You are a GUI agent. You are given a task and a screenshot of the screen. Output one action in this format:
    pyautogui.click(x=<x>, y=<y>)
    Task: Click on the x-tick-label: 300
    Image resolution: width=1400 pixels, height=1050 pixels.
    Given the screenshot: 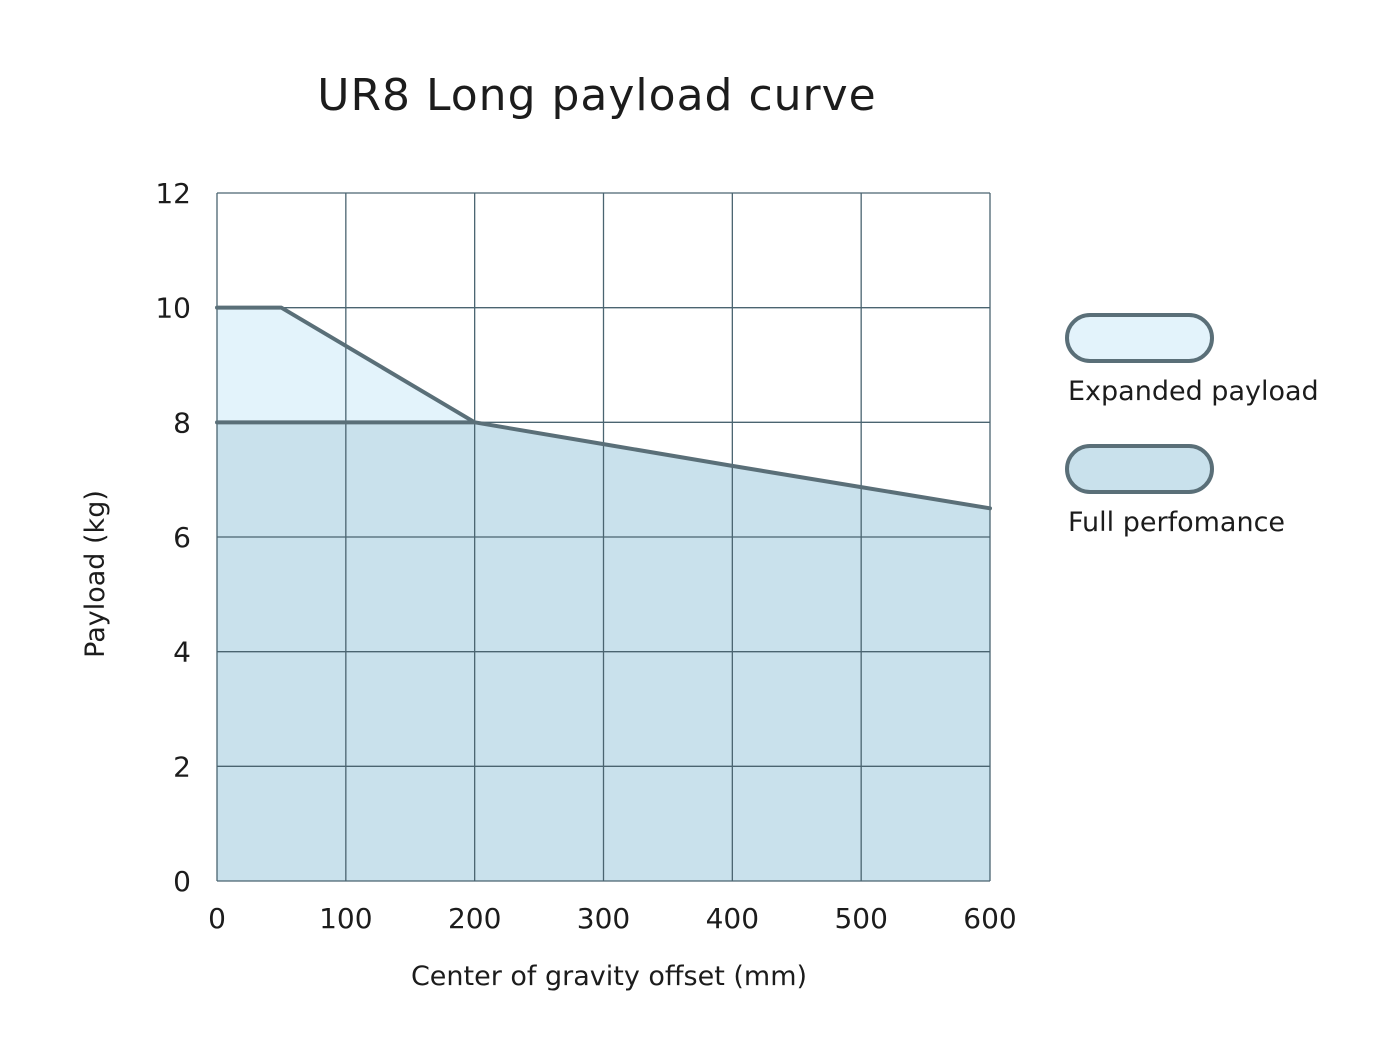 What is the action you would take?
    pyautogui.click(x=603, y=918)
    